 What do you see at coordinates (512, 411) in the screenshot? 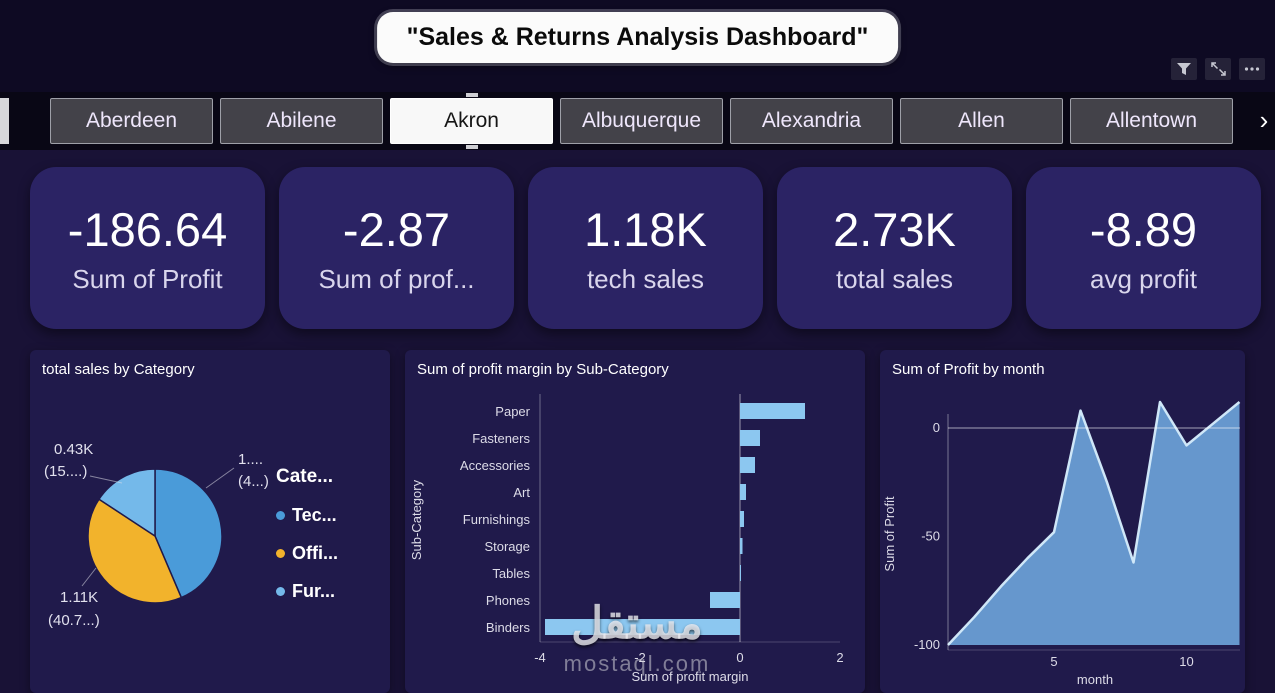
I see `svg-text: Paper` at bounding box center [512, 411].